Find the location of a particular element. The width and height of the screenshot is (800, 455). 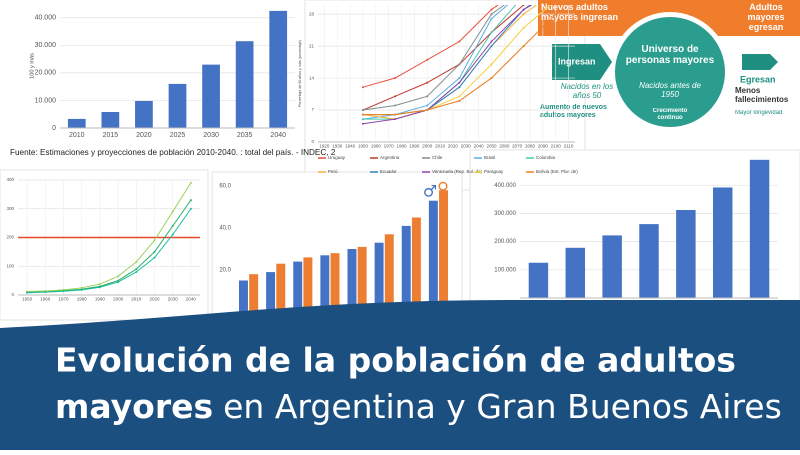

banner-title: mayores en Argentina y Gran Buenos Aires is located at coordinates (418, 406).